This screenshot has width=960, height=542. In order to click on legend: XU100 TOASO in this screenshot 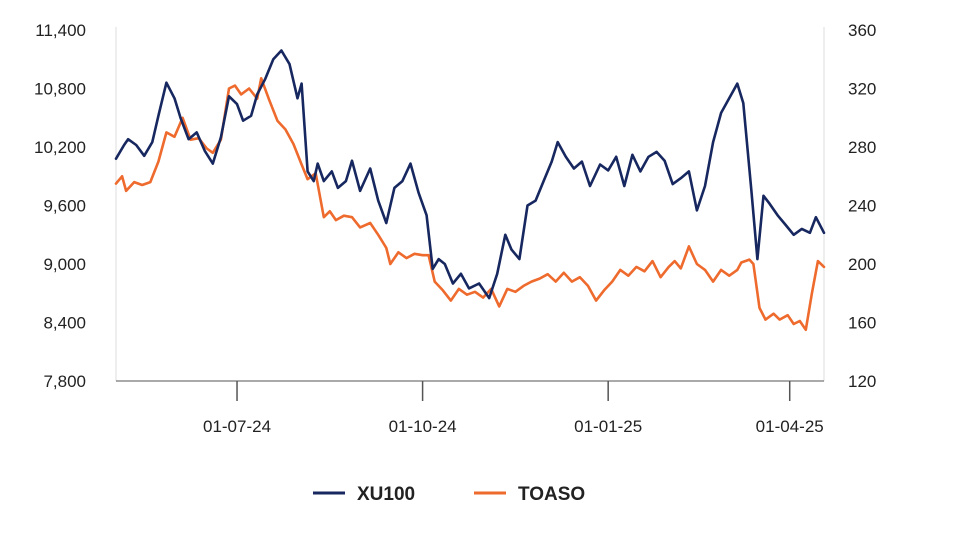, I will do `click(449, 494)`.